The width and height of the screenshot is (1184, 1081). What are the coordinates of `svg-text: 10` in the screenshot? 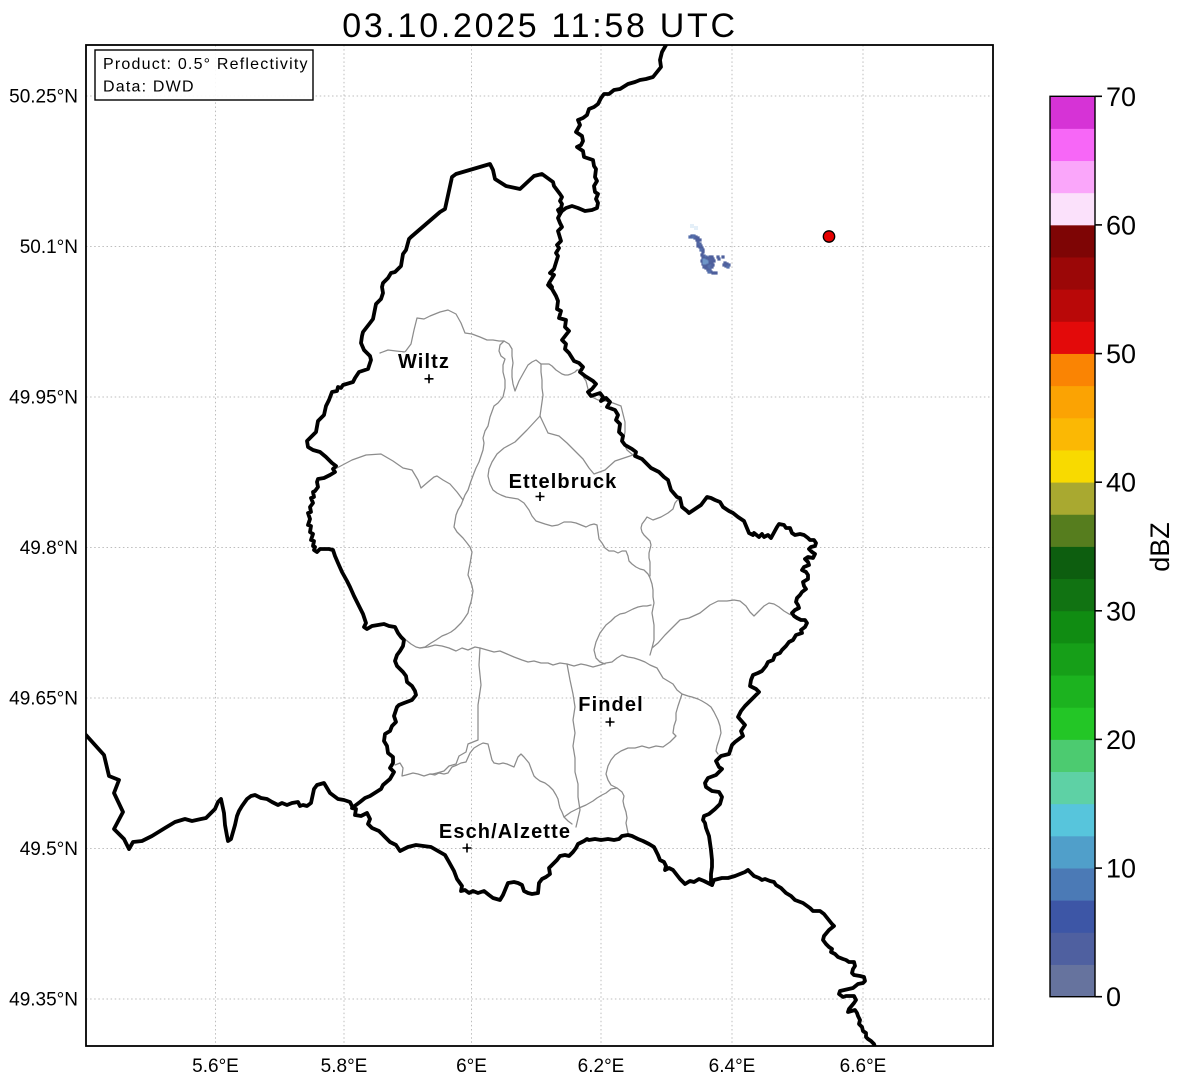 It's located at (1121, 869).